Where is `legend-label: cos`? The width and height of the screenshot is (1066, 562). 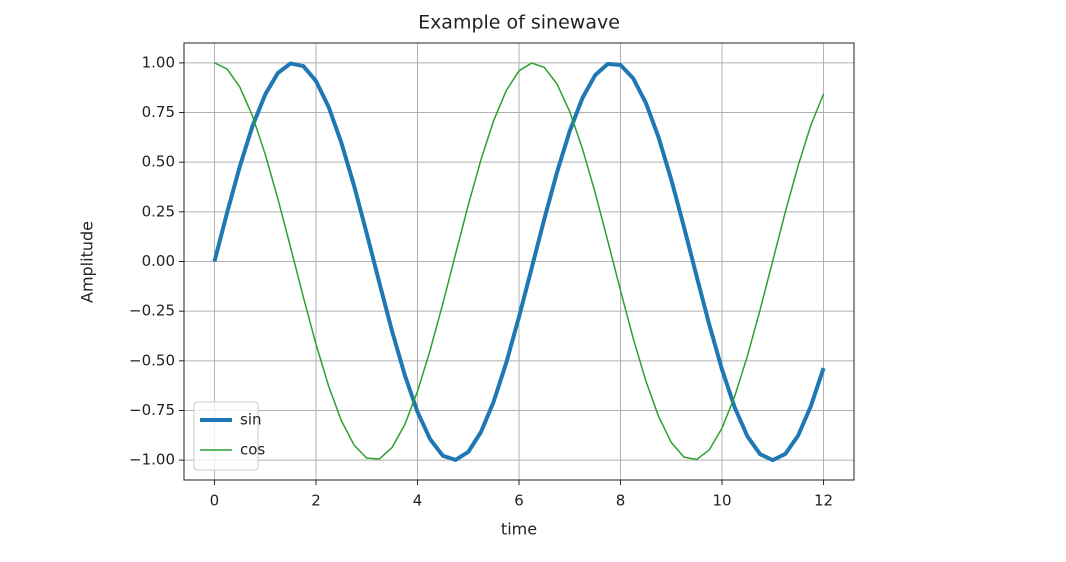 legend-label: cos is located at coordinates (252, 450).